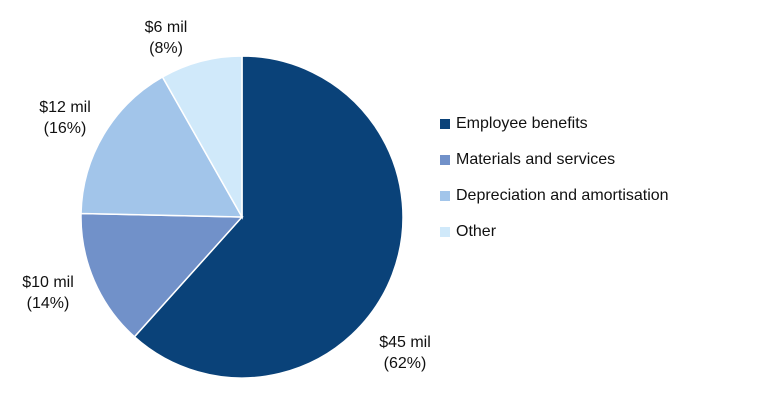 The width and height of the screenshot is (783, 415). I want to click on value-label: $10 mil, so click(48, 282).